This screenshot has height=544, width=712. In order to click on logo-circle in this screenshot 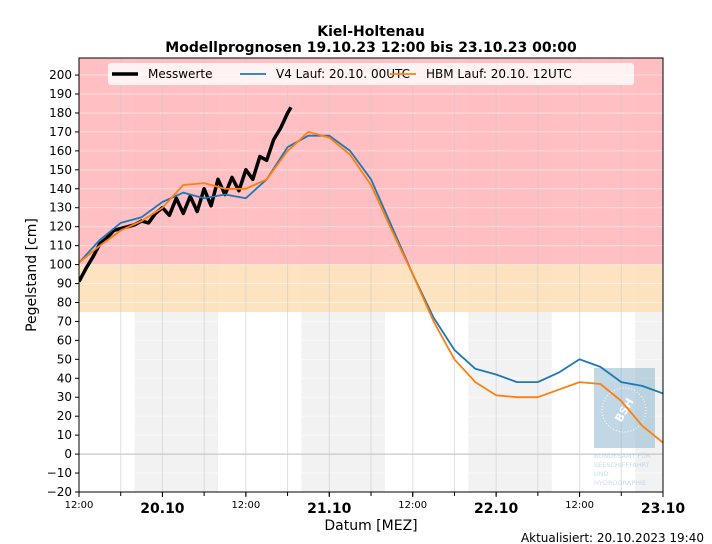, I will do `click(624, 410)`.